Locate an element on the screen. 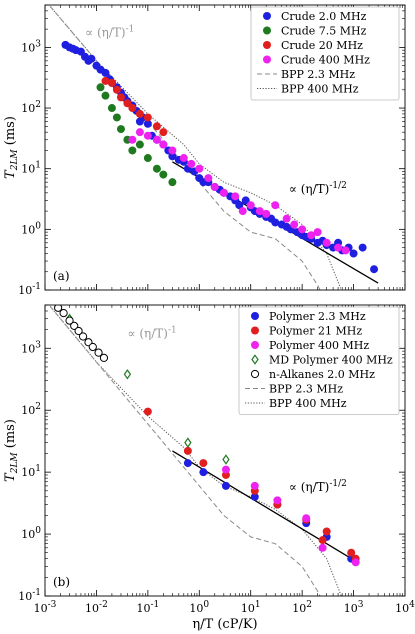 The image size is (415, 634). x-tick-label: 10⁻³ is located at coordinates (45, 607).